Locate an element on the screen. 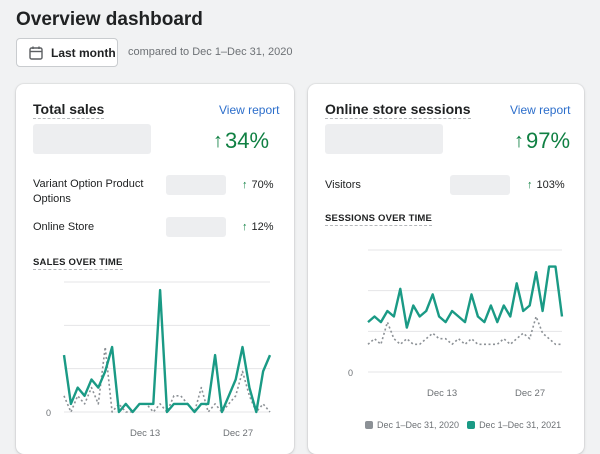  sales-series-line-current is located at coordinates (167, 351).